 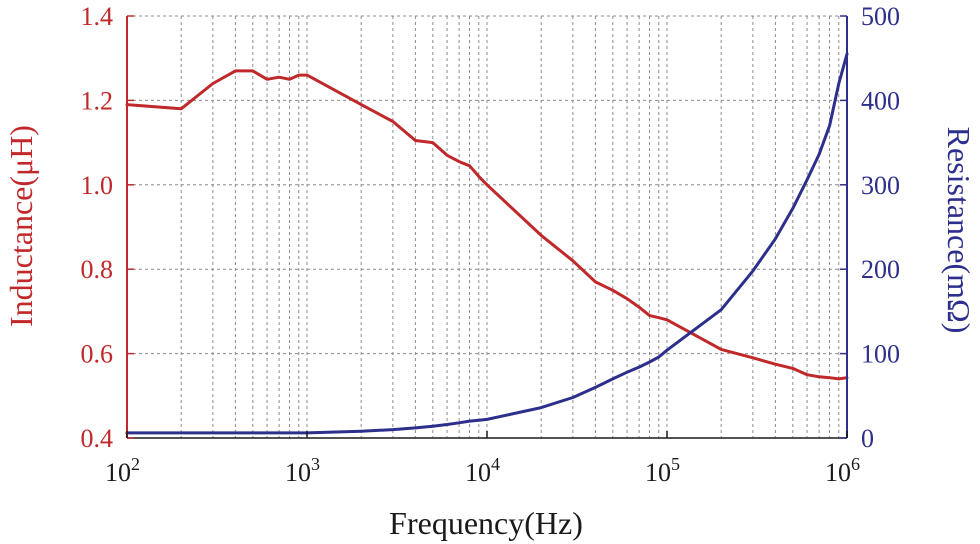 What do you see at coordinates (302, 470) in the screenshot?
I see `x-tick-label: 10³` at bounding box center [302, 470].